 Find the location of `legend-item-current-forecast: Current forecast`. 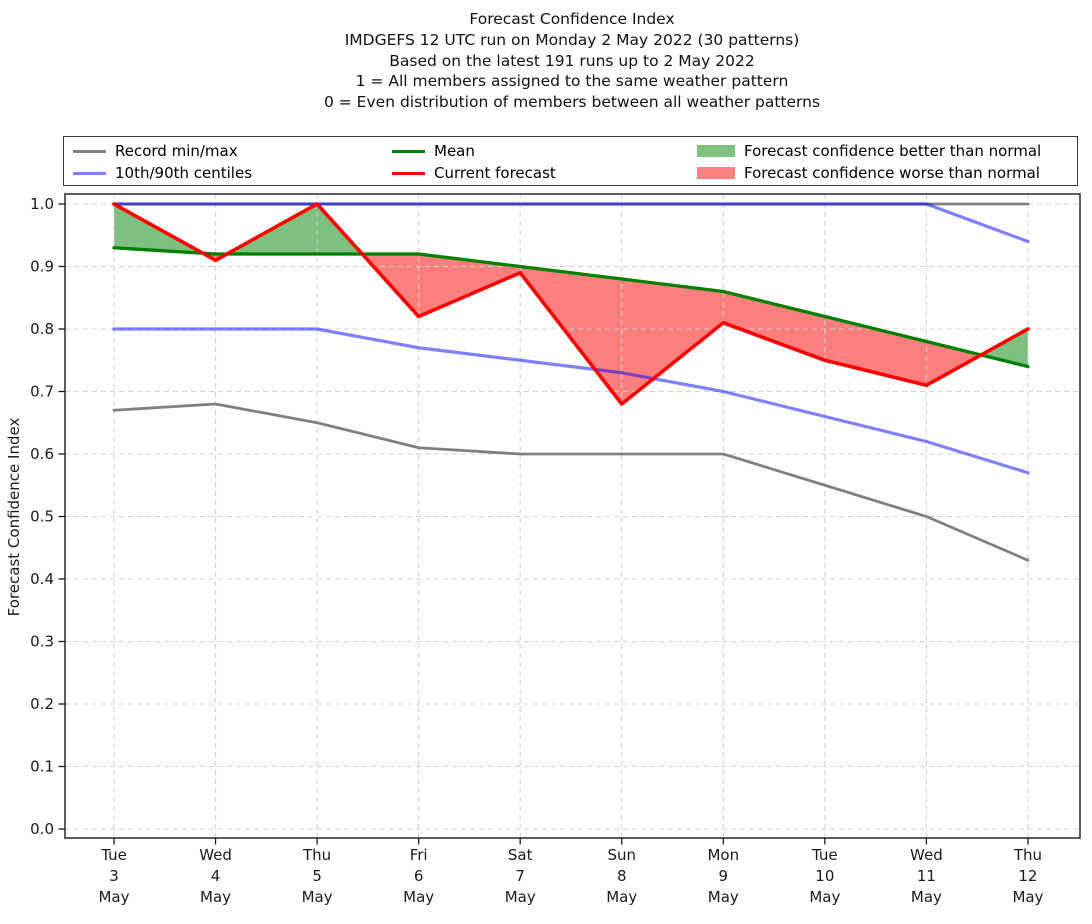

legend-item-current-forecast: Current forecast is located at coordinates (474, 173).